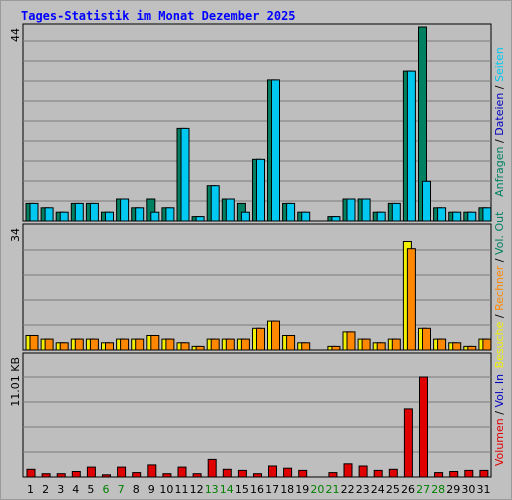 The width and height of the screenshot is (512, 500). What do you see at coordinates (423, 489) in the screenshot?
I see `x-tick-day-27: 27` at bounding box center [423, 489].